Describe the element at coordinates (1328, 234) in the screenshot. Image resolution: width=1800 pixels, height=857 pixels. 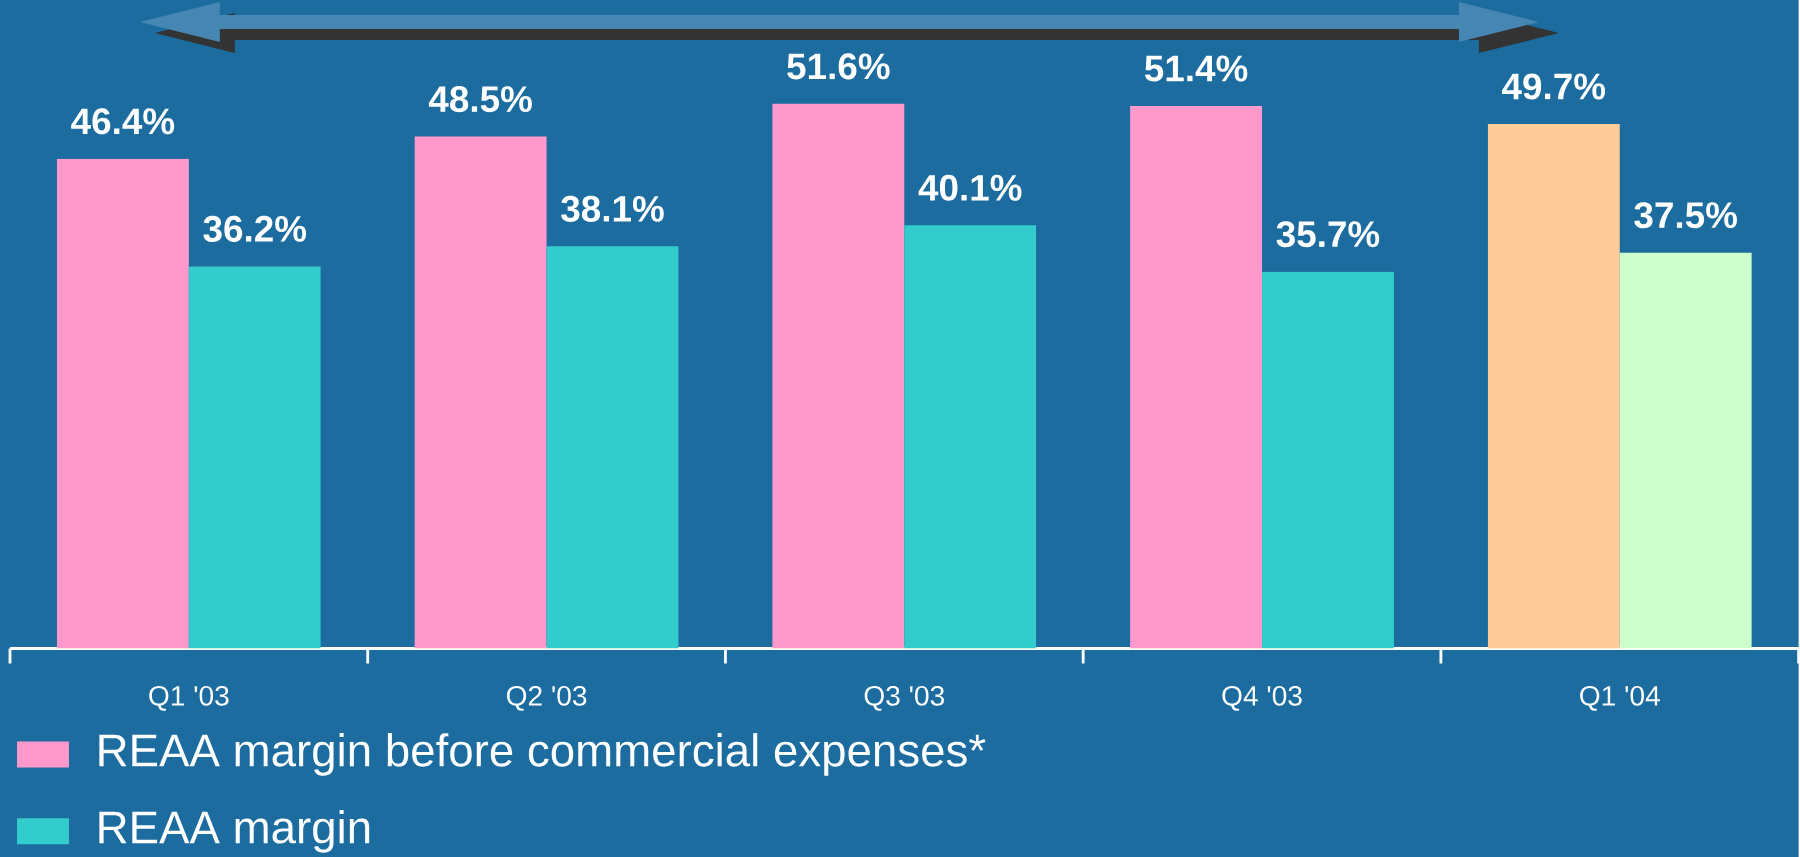
I see `data-label: 35.7%` at that location.